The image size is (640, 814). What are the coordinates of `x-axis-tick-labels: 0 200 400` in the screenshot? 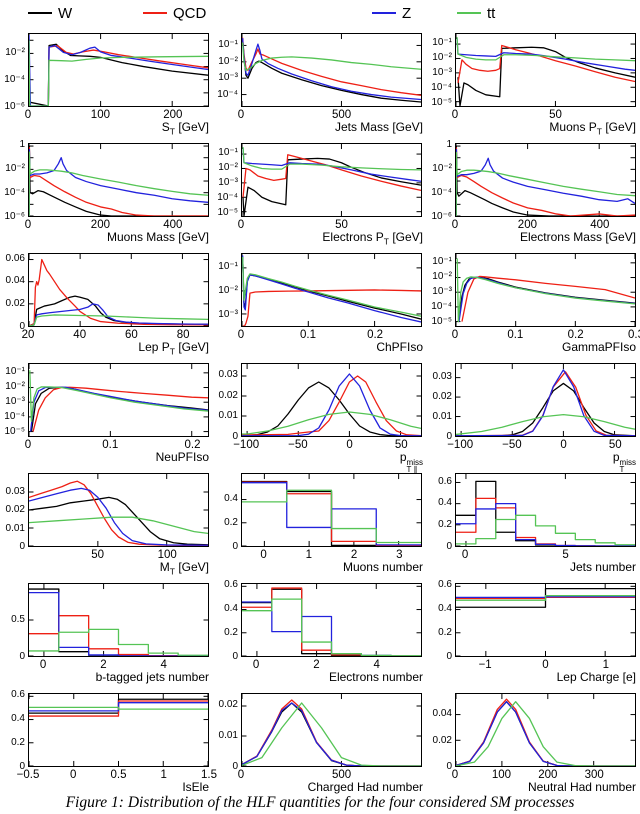 It's located at (117, 225).